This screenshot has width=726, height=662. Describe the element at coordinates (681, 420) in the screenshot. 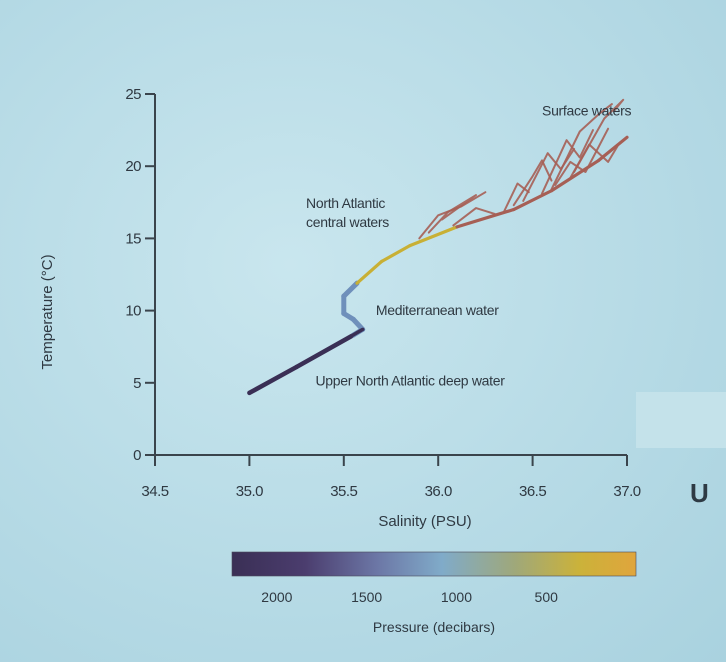

I see `adjacent-slide-panel` at that location.